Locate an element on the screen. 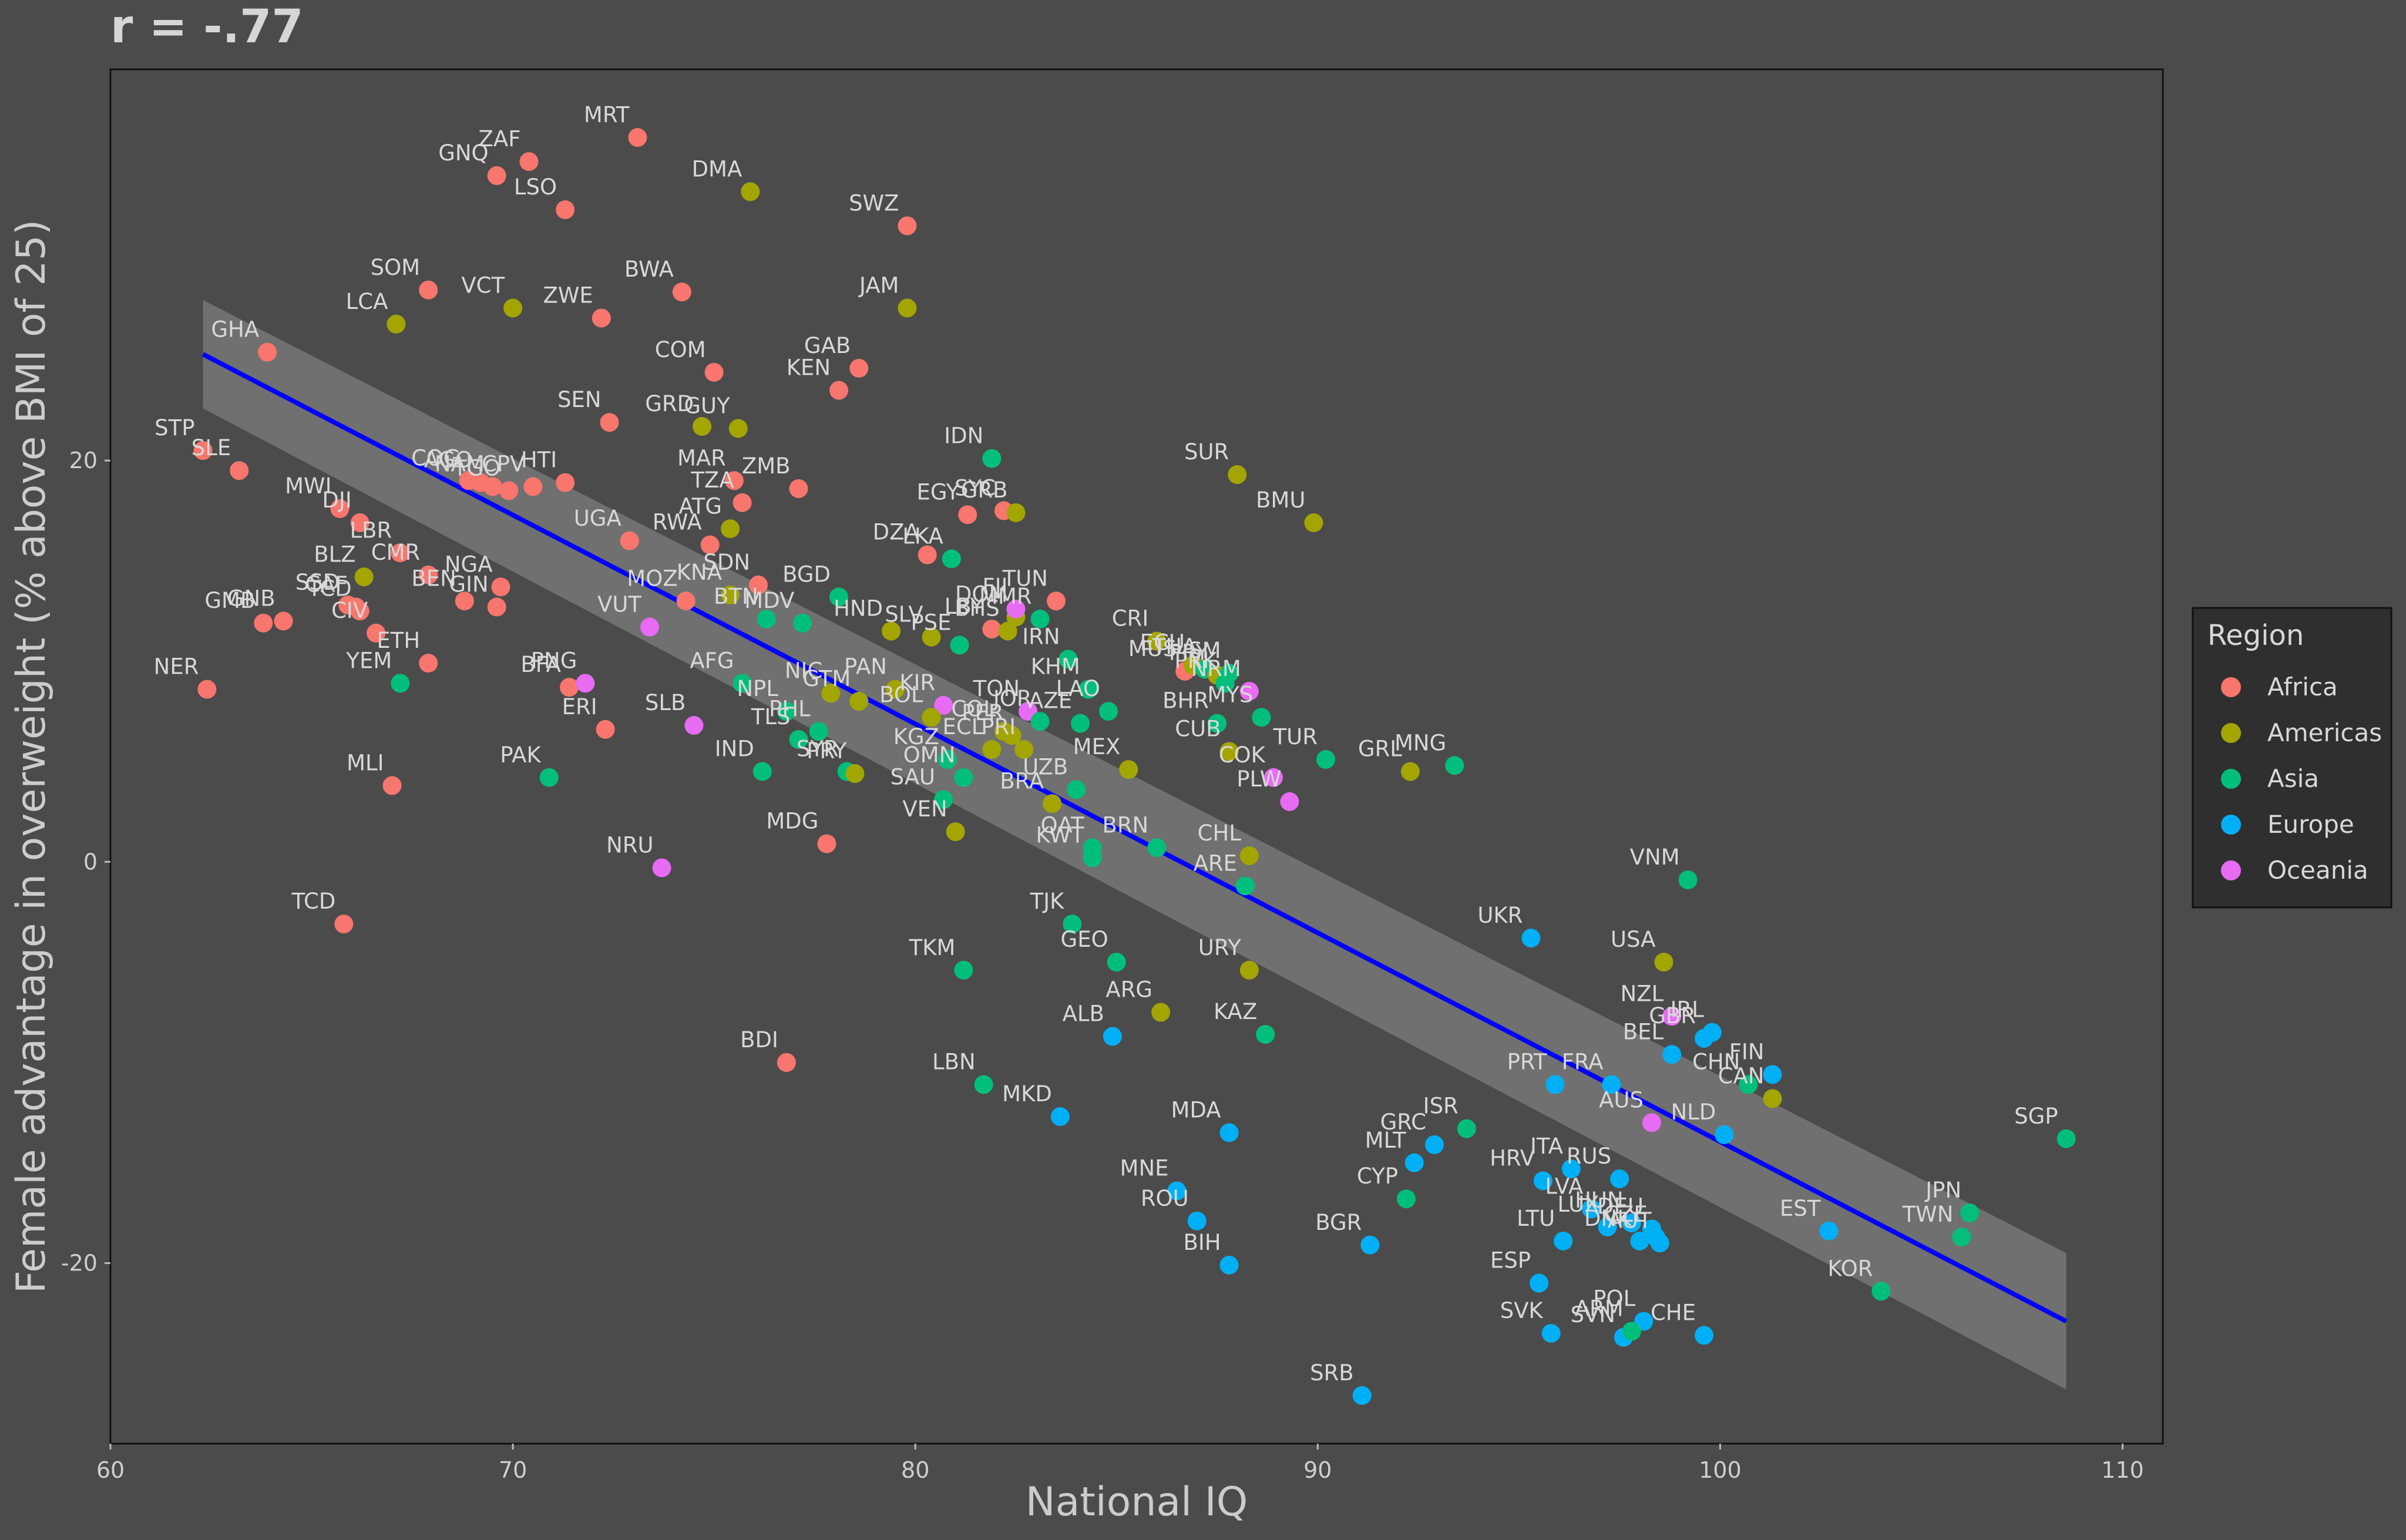  point-label: ARE is located at coordinates (1216, 863).